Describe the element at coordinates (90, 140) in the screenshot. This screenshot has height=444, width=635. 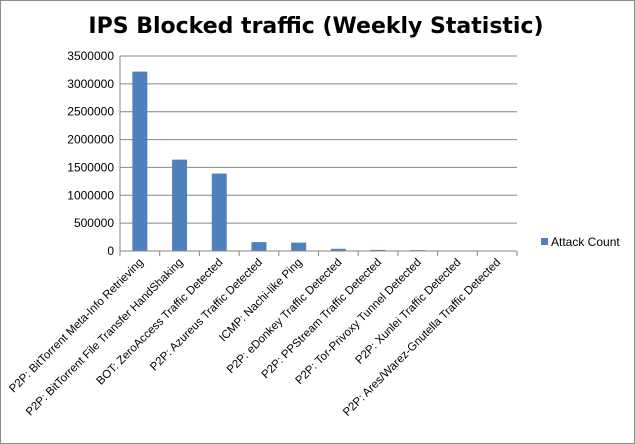
I see `y-tick-label: 2000000` at that location.